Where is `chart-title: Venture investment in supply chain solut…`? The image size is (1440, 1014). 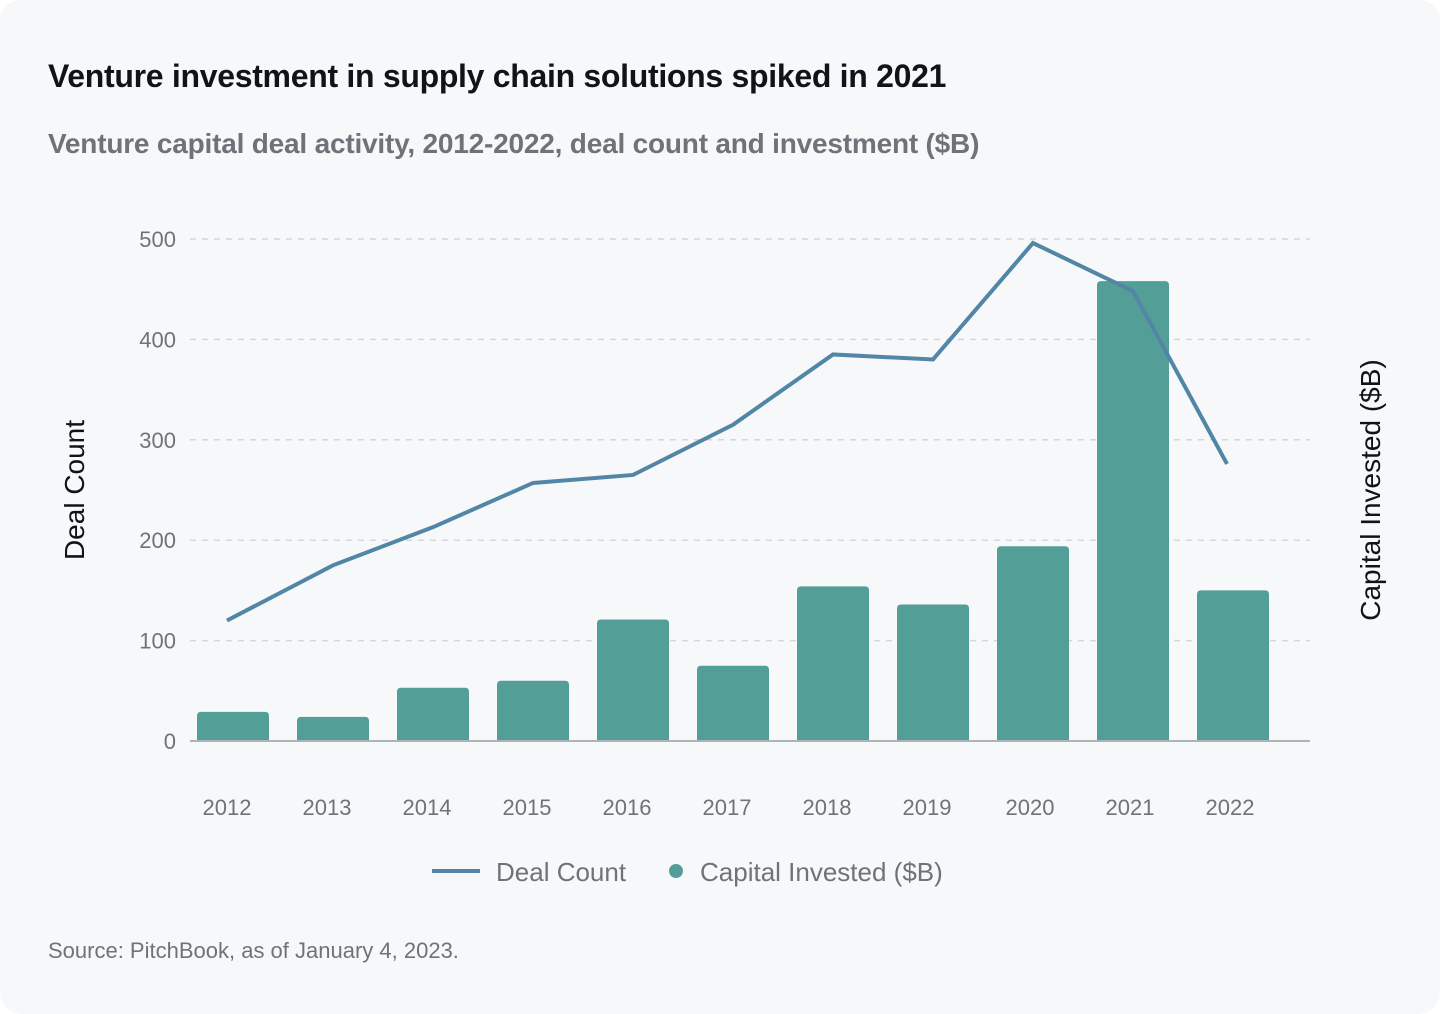 chart-title: Venture investment in supply chain solut… is located at coordinates (497, 76).